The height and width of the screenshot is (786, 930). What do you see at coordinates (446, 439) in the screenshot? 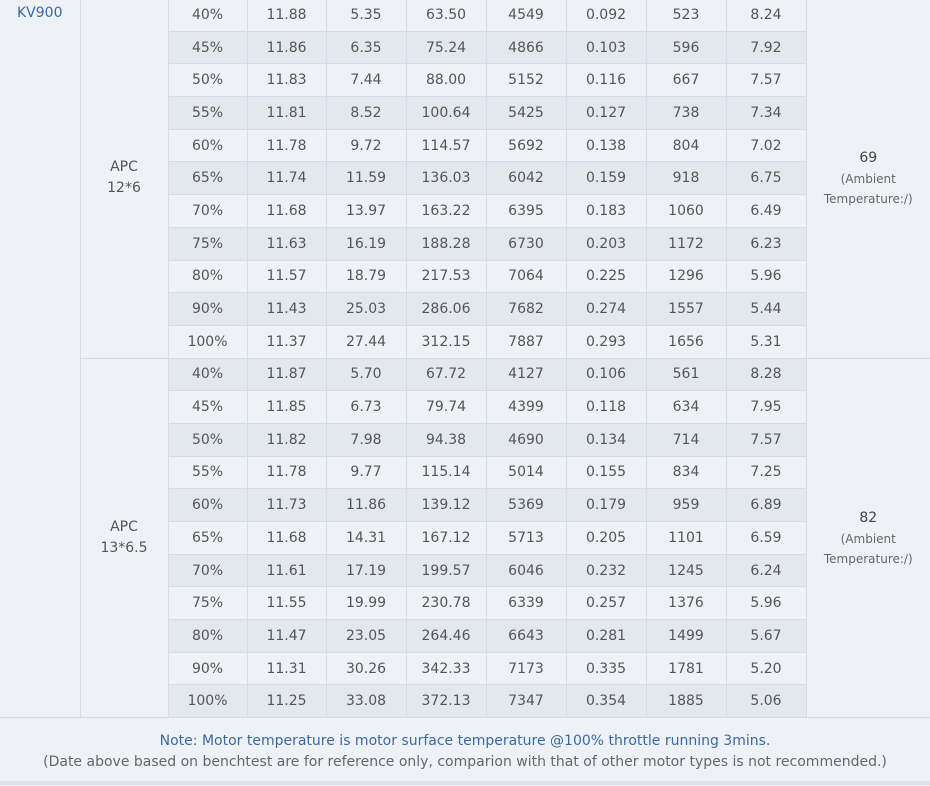
I see `table-cell: 94.38` at bounding box center [446, 439].